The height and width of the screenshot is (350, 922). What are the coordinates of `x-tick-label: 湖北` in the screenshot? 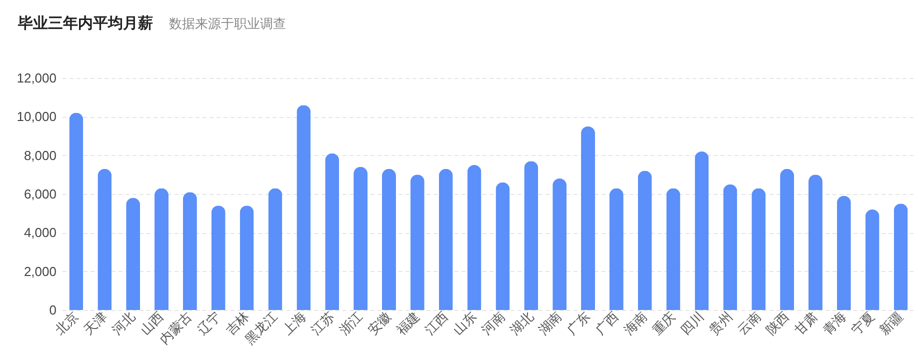 It's located at (521, 323).